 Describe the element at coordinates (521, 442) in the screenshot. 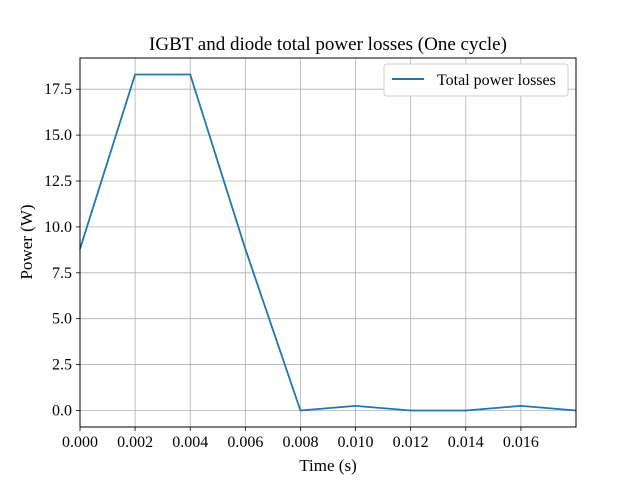

I see `x-tick-label: 0.016` at that location.